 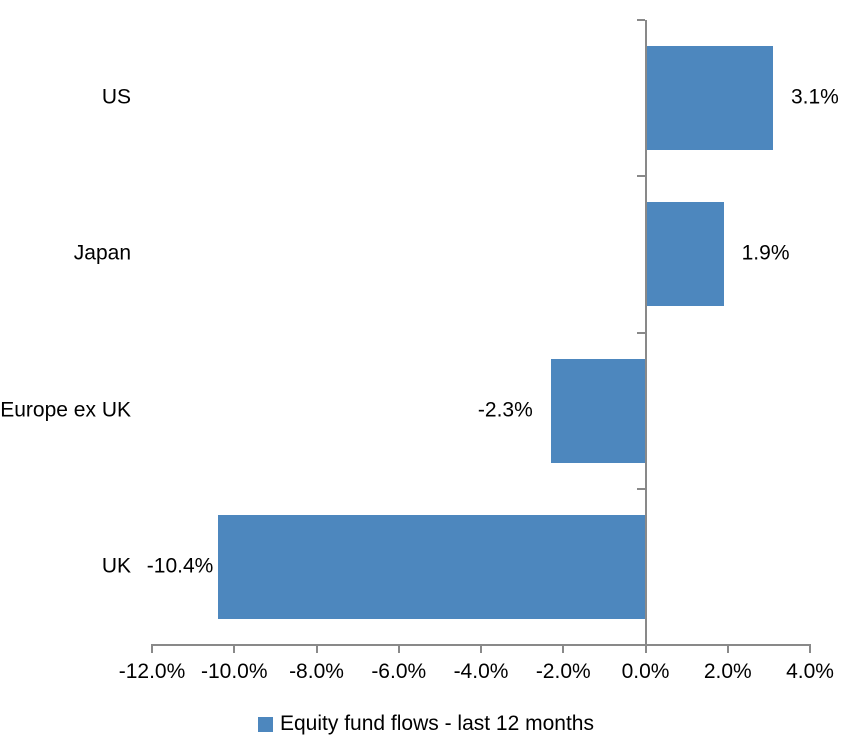 What do you see at coordinates (102, 253) in the screenshot?
I see `category-label: Japan` at bounding box center [102, 253].